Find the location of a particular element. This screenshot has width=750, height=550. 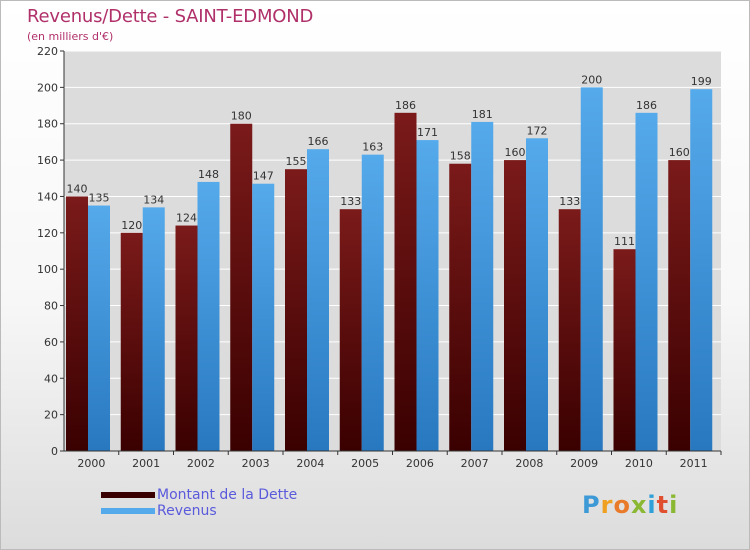

x-tick-label: 2004 is located at coordinates (310, 463).